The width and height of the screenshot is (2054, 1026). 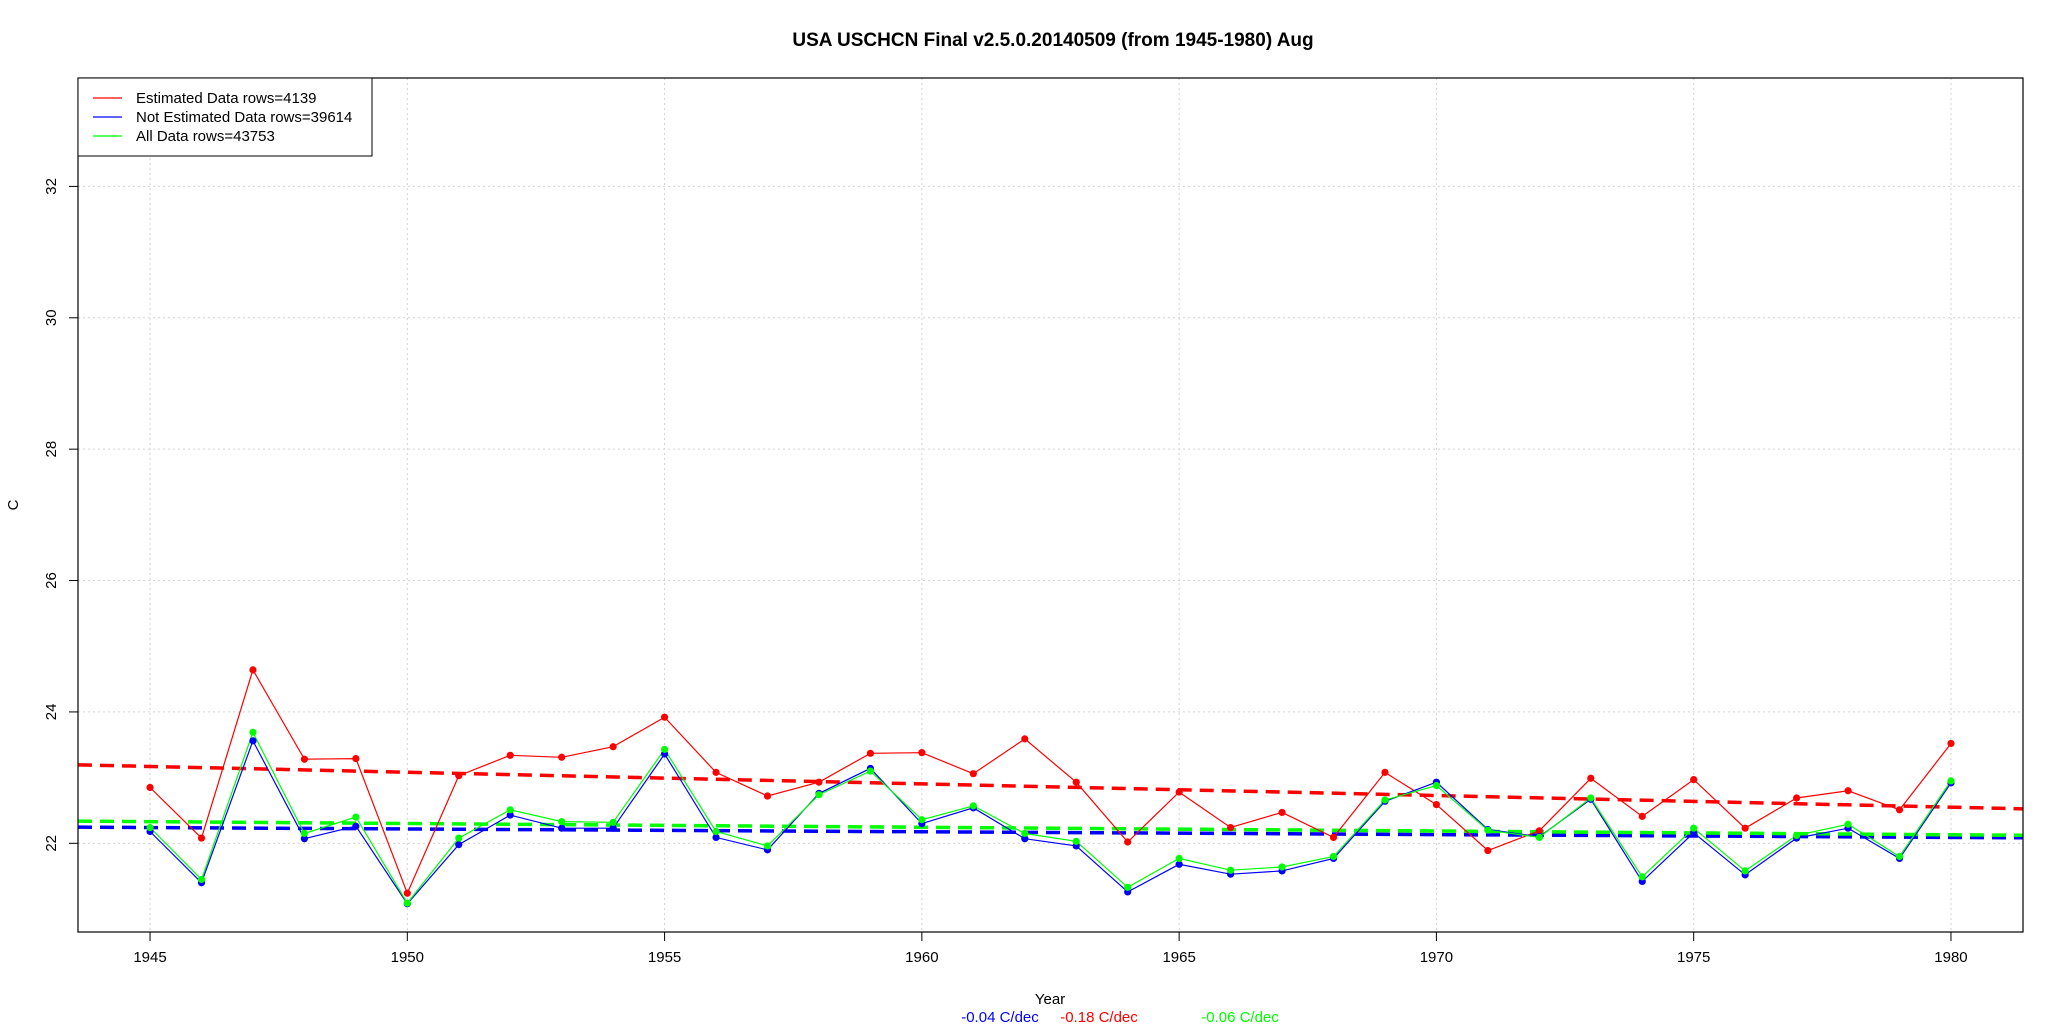 What do you see at coordinates (51, 186) in the screenshot?
I see `y-tick-label: 32` at bounding box center [51, 186].